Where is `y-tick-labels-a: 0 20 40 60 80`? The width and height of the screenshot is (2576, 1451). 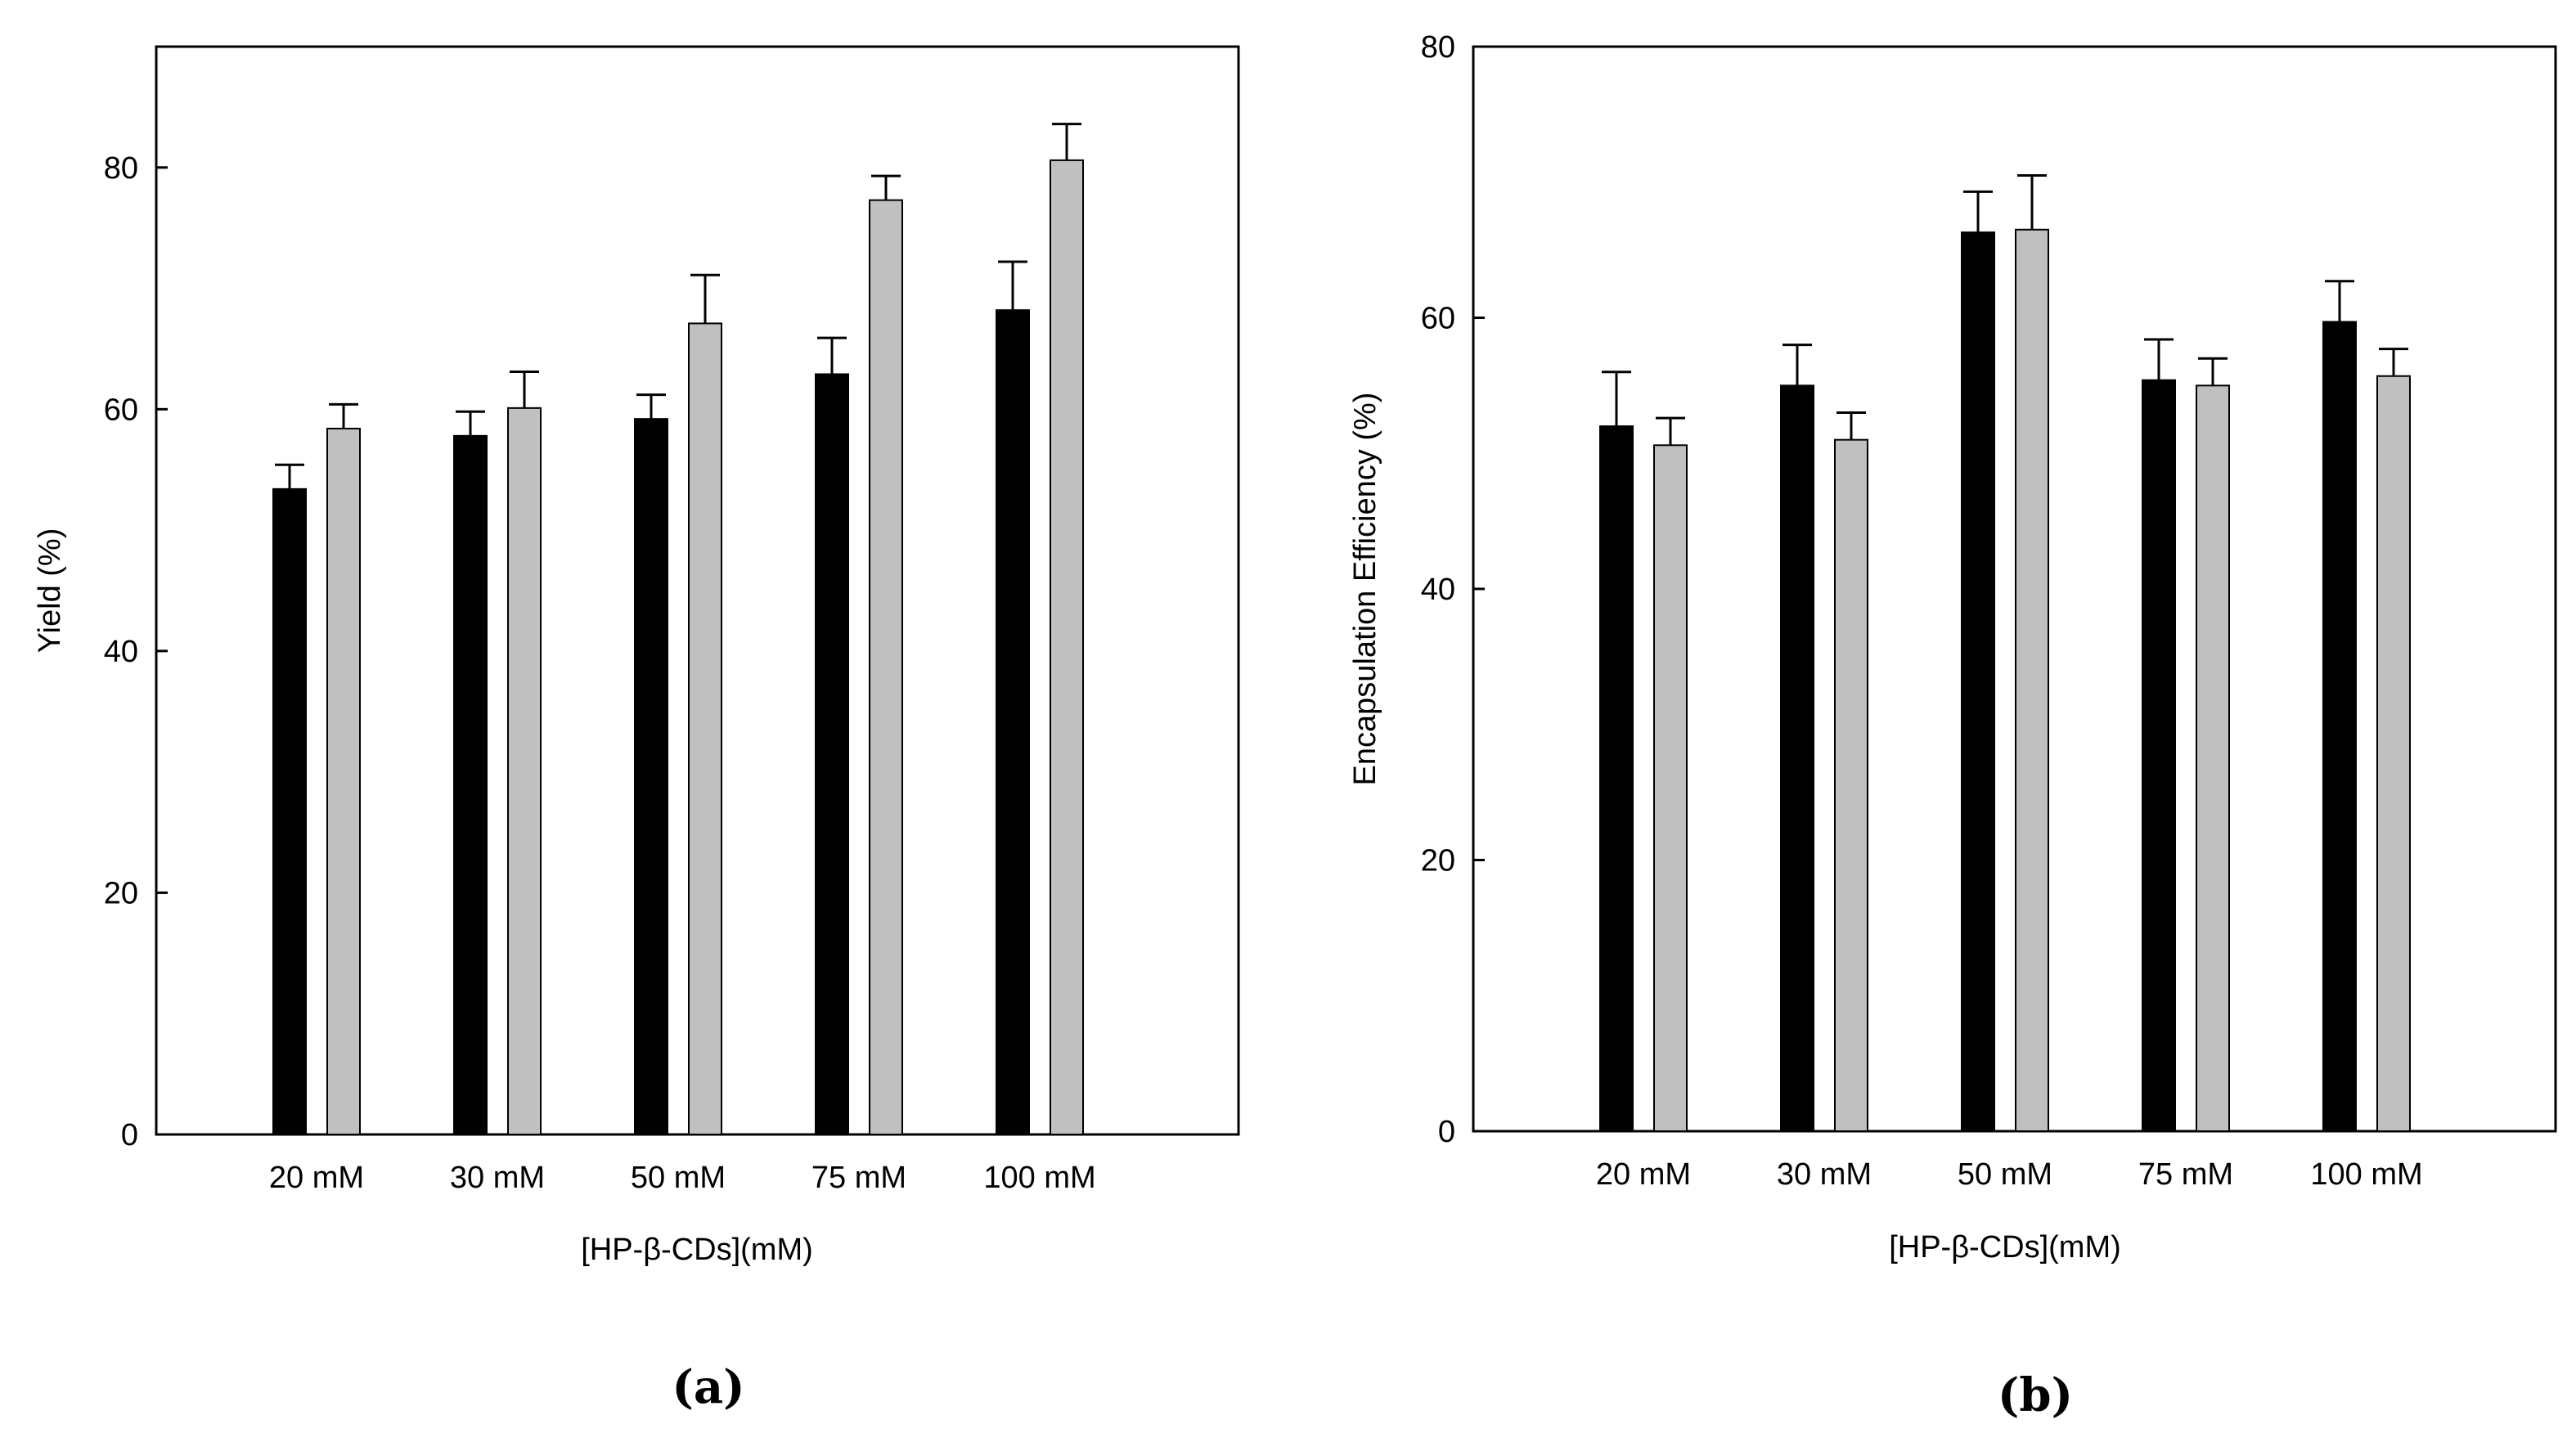 y-tick-labels-a: 0 20 40 60 80 is located at coordinates (121, 651).